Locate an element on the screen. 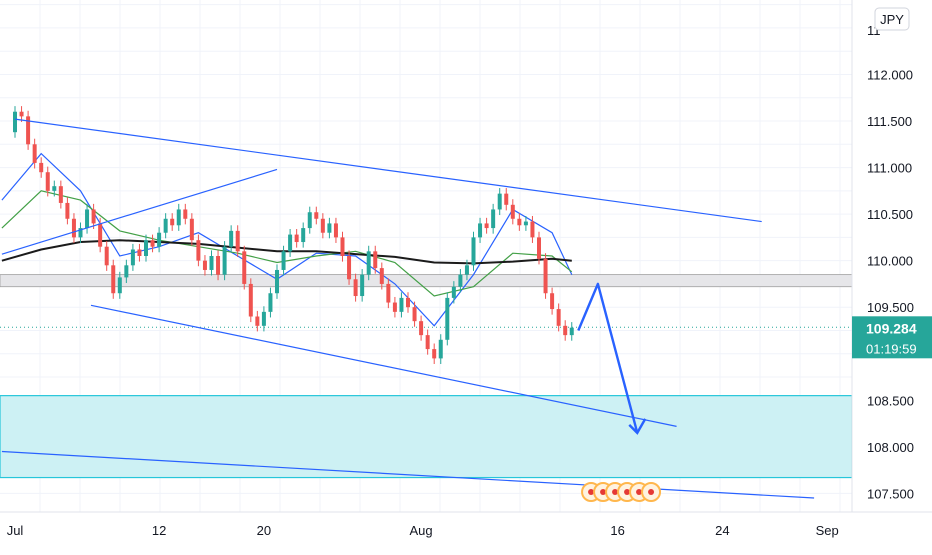 The image size is (932, 555). currency-badge-label: JPY is located at coordinates (892, 19).